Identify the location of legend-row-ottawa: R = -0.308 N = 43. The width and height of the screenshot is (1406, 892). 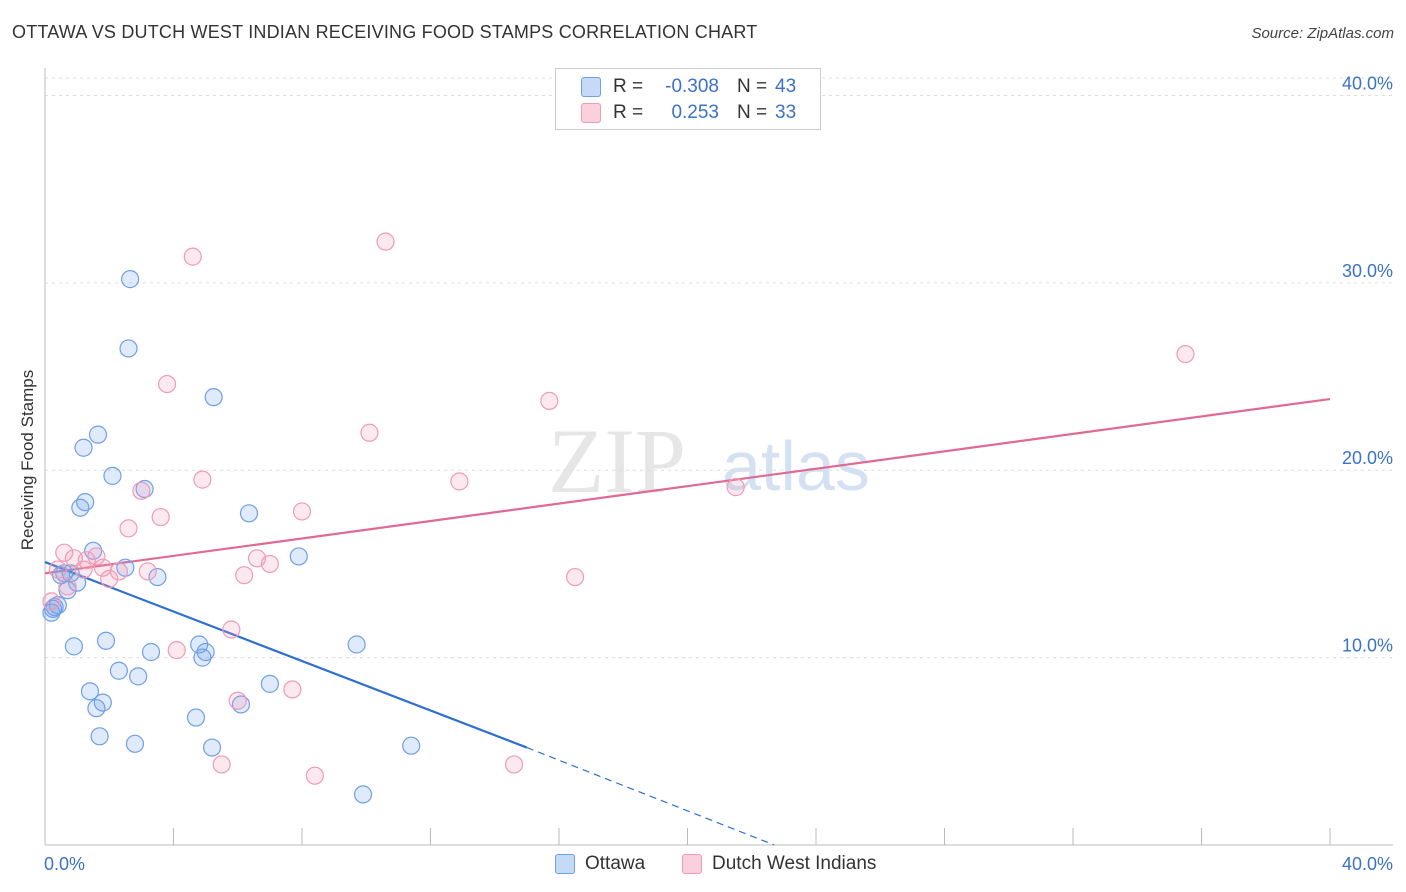
(688, 87).